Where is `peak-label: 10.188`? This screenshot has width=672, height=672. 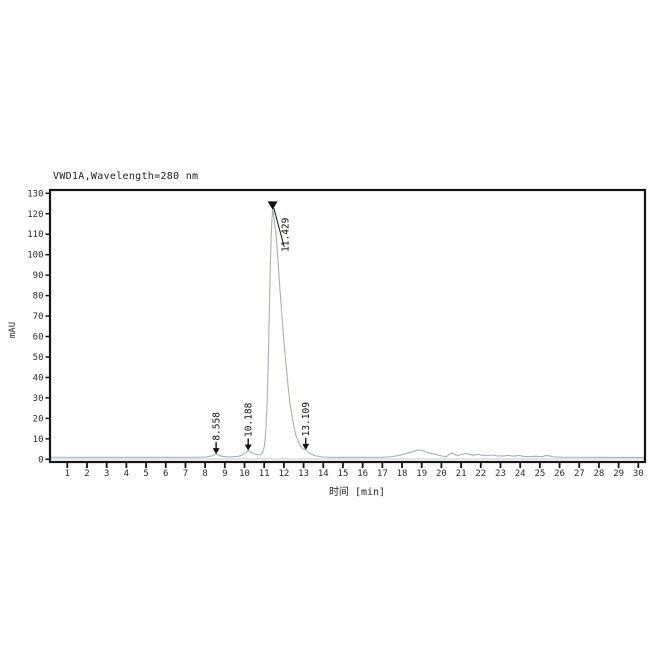 peak-label: 10.188 is located at coordinates (249, 419).